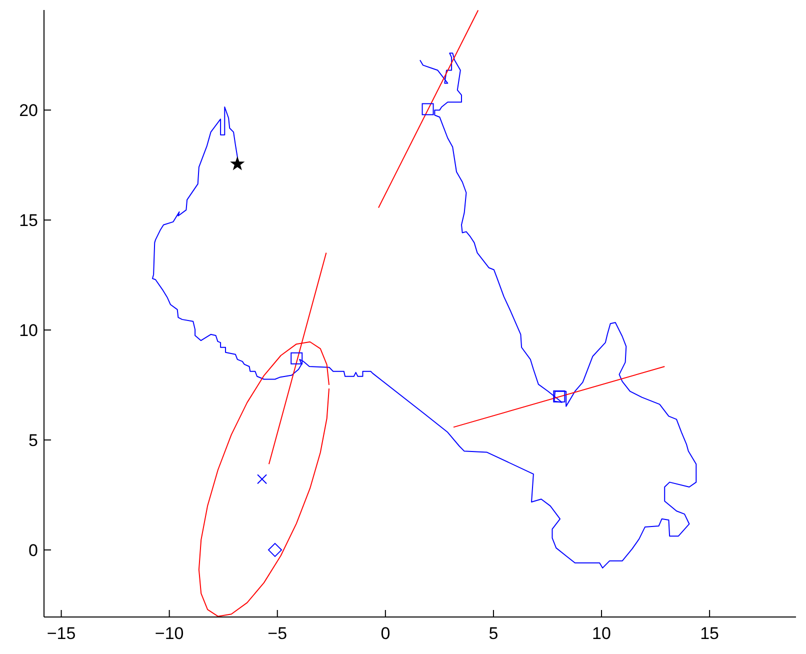 The image size is (806, 654). I want to click on x-tick-label: 15, so click(710, 633).